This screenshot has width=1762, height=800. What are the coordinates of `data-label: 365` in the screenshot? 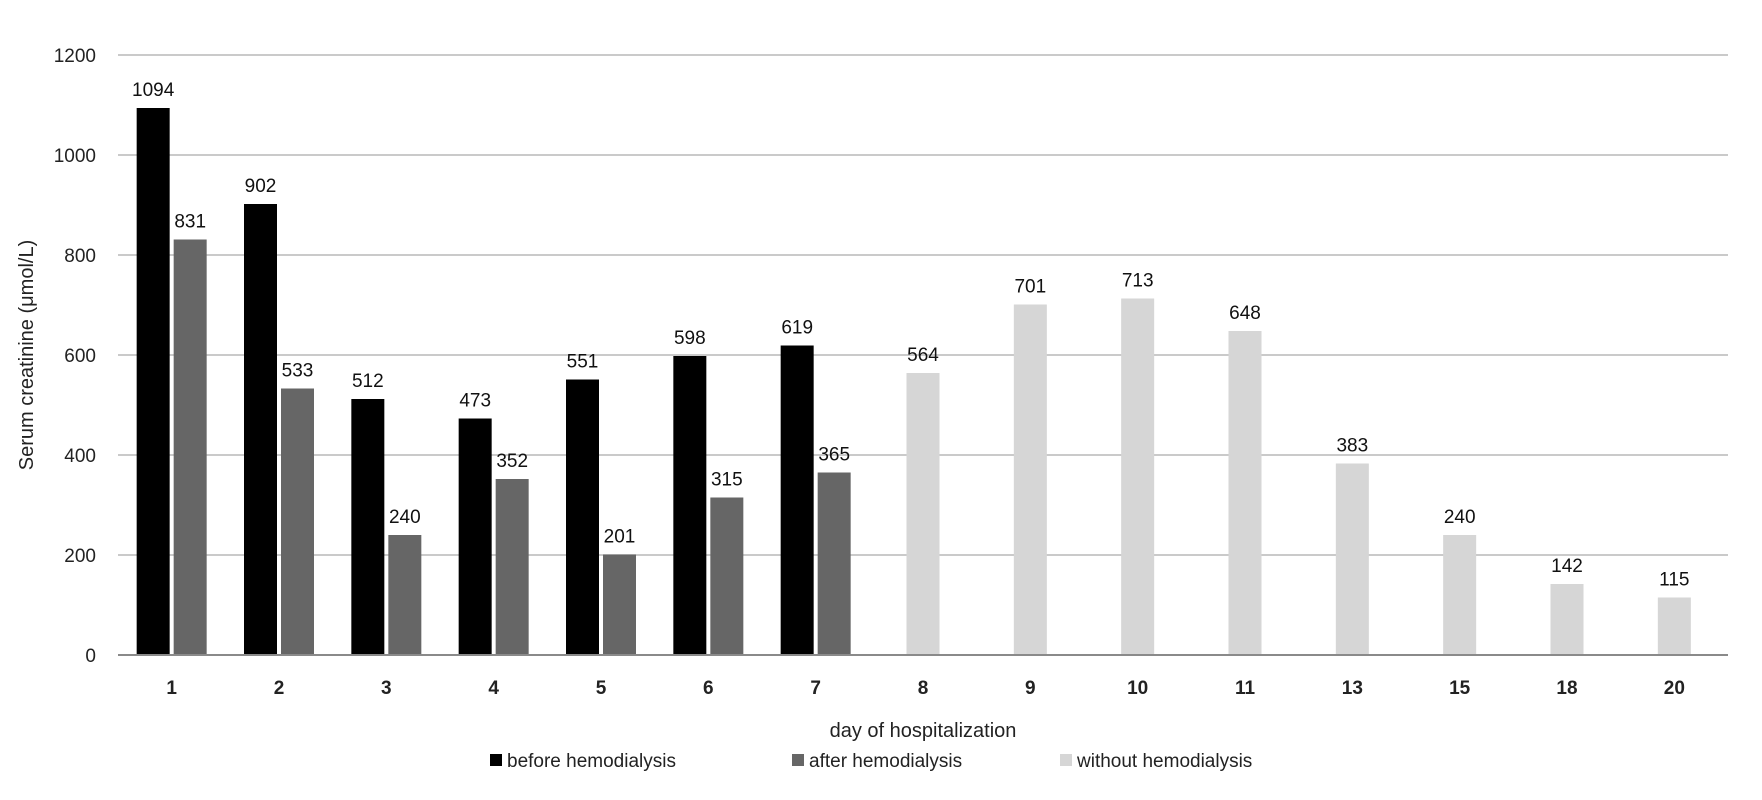 It's located at (834, 455).